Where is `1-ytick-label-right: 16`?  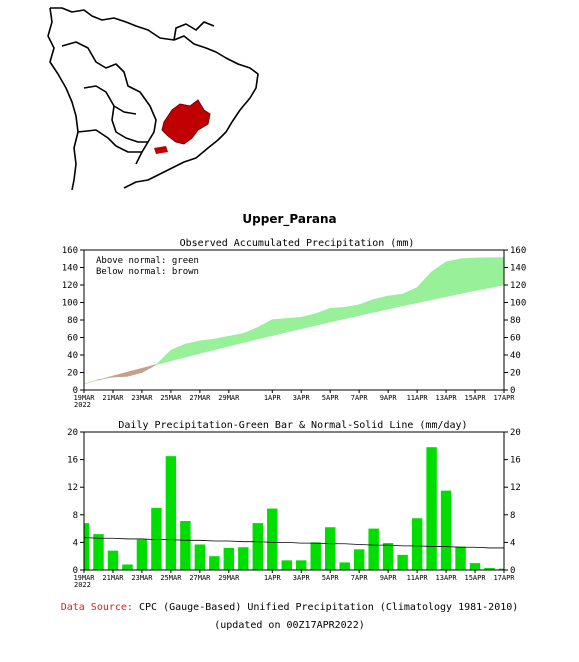 1-ytick-label-right: 16 is located at coordinates (515, 461).